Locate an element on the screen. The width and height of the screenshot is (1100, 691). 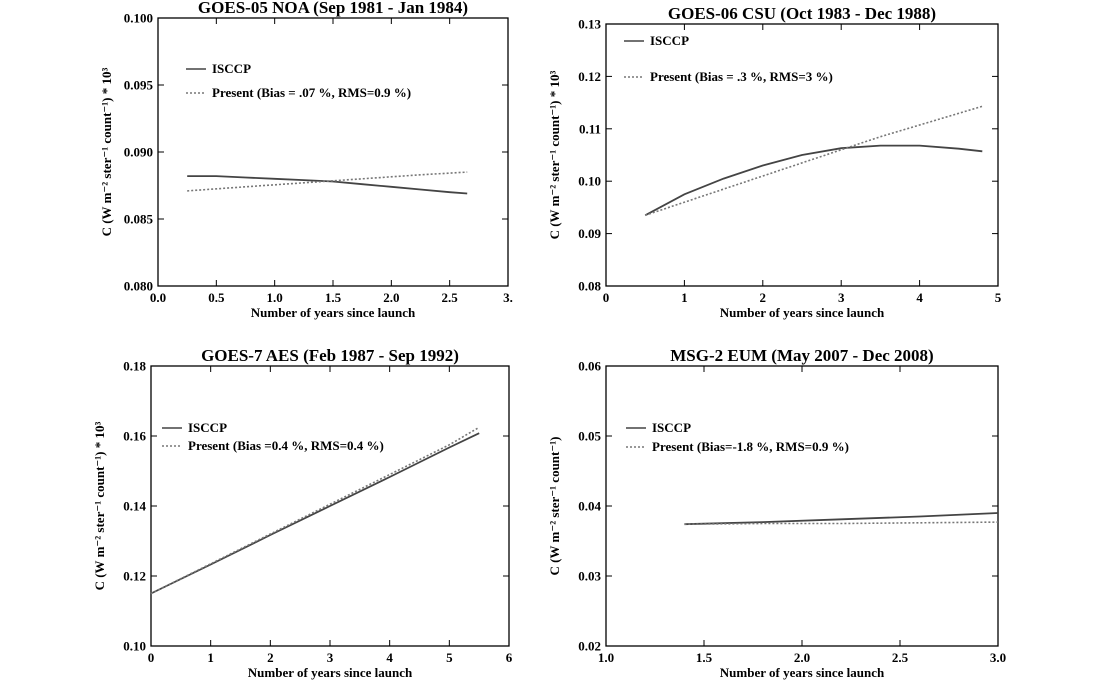
y-tick-label: 0.18 is located at coordinates (134, 366).